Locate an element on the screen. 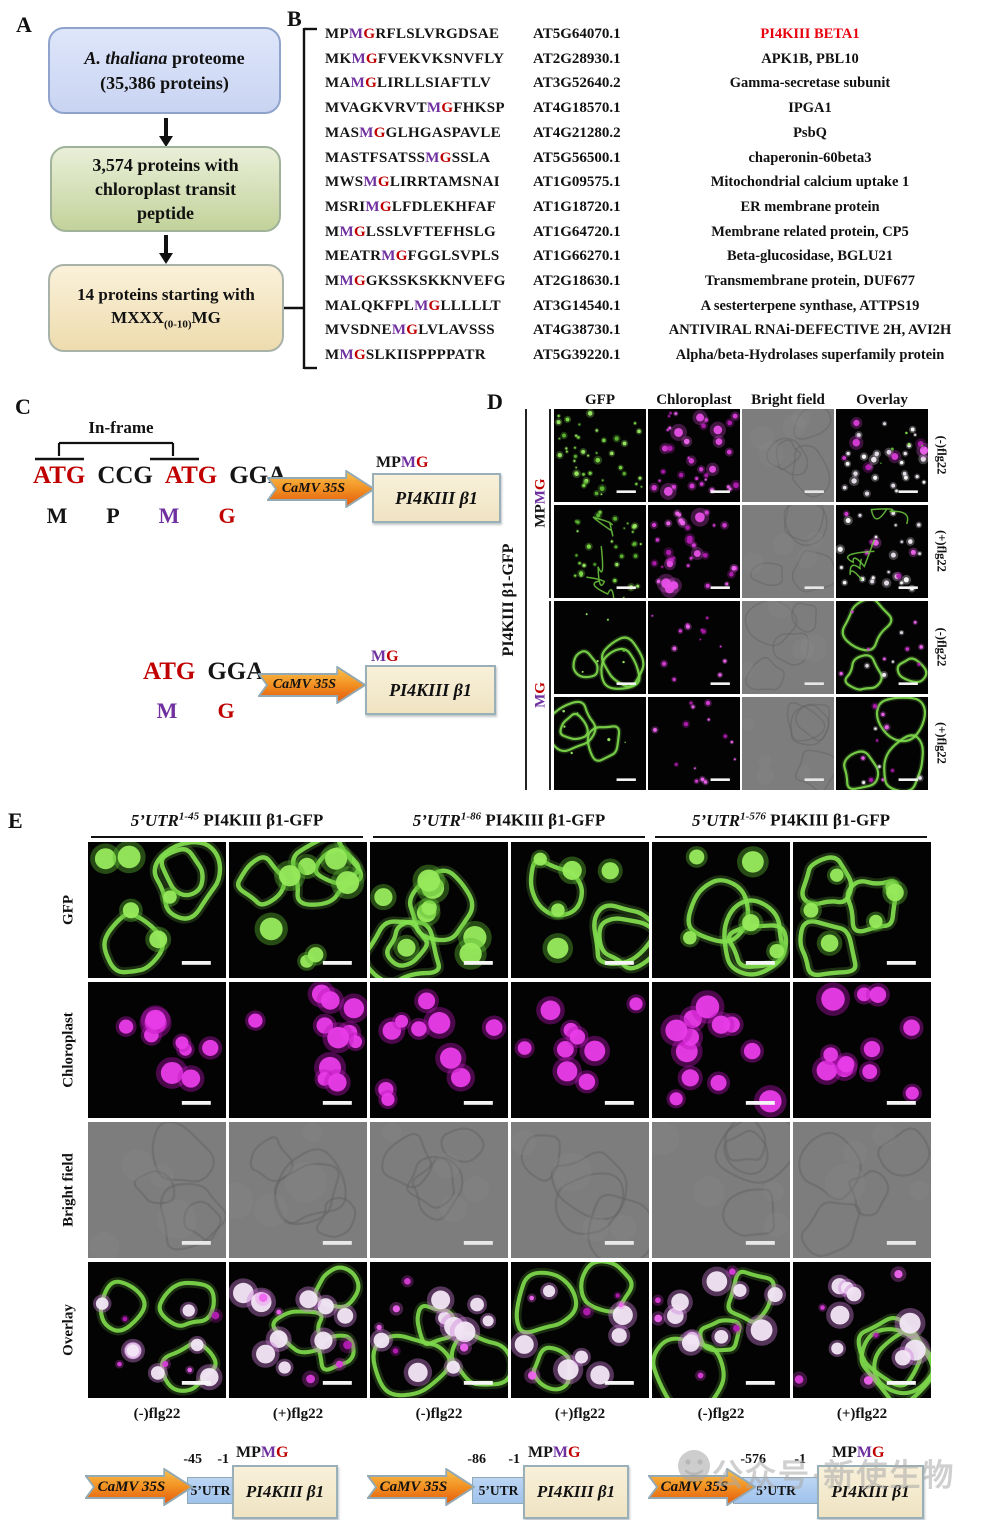 Image resolution: width=984 pixels, height=1520 pixels. protein-name: PsbQ is located at coordinates (810, 132).